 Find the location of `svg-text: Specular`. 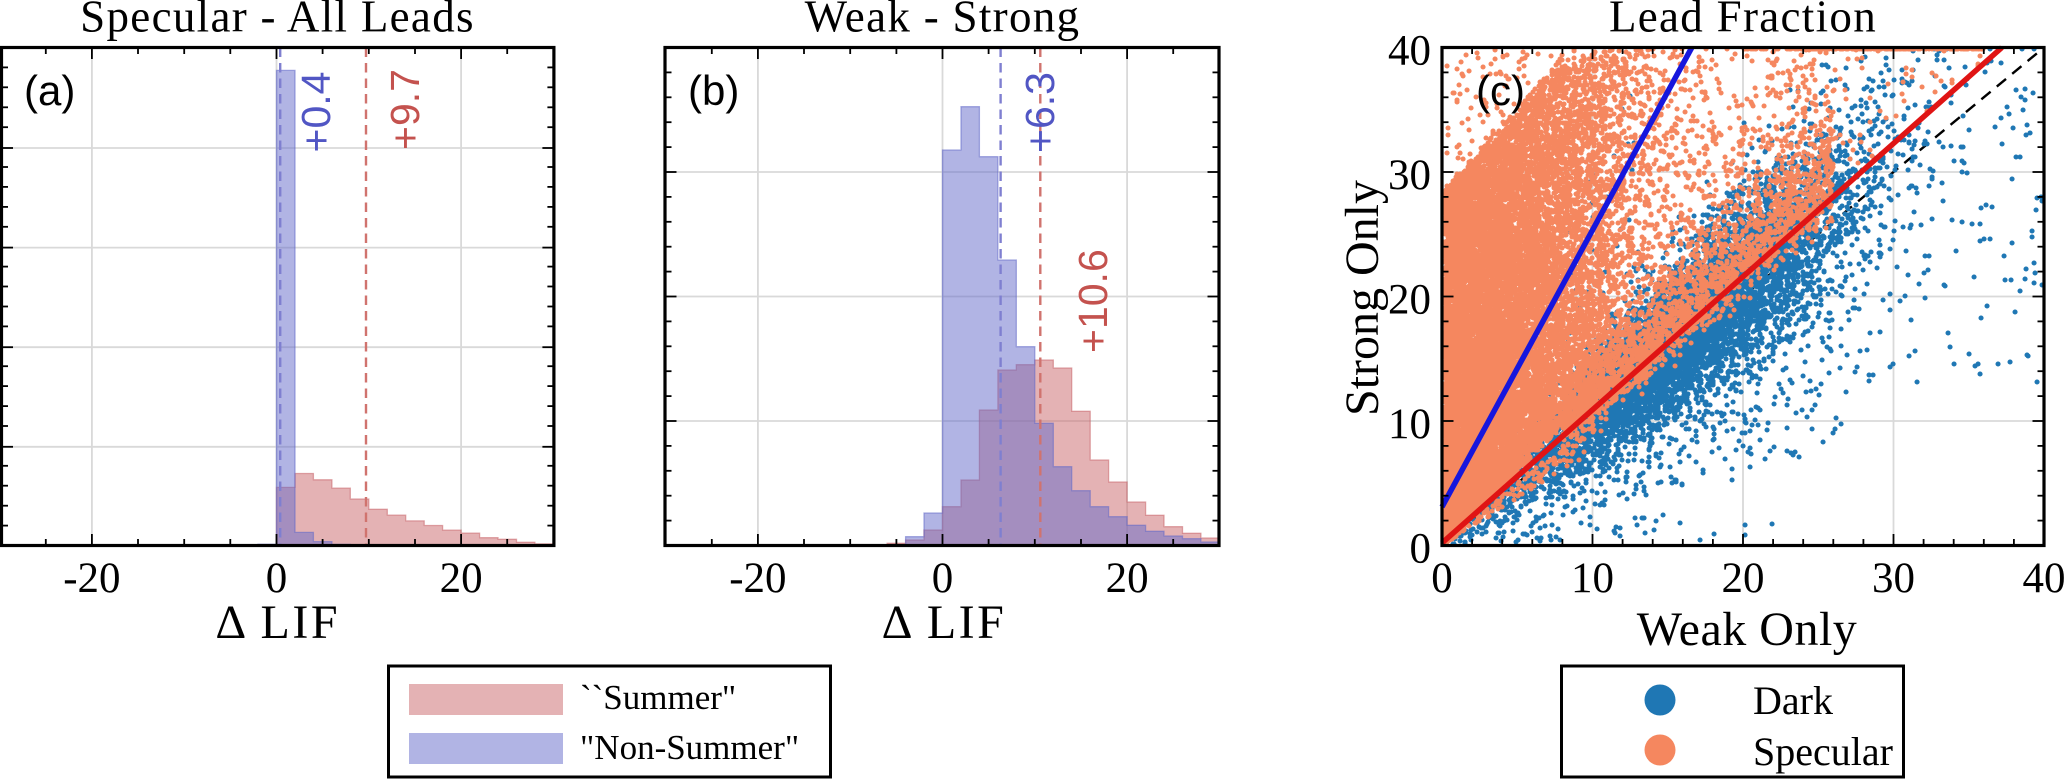

svg-text: Specular is located at coordinates (1823, 751).